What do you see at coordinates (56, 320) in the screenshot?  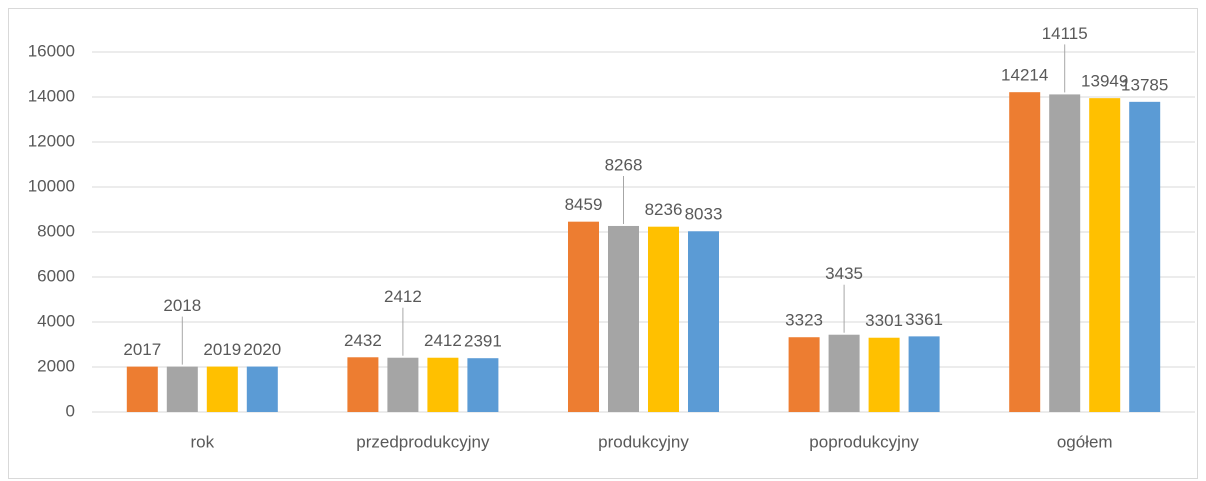 I see `y-tick-label: 4000` at bounding box center [56, 320].